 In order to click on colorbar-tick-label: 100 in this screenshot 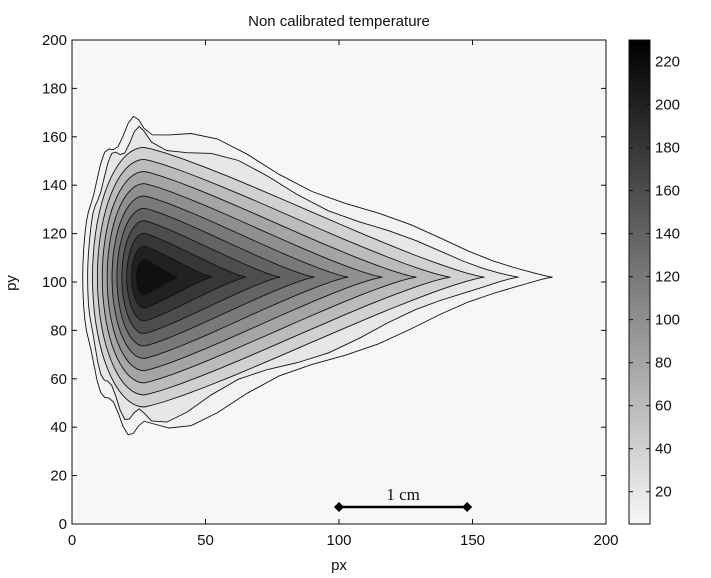, I will do `click(667, 320)`.